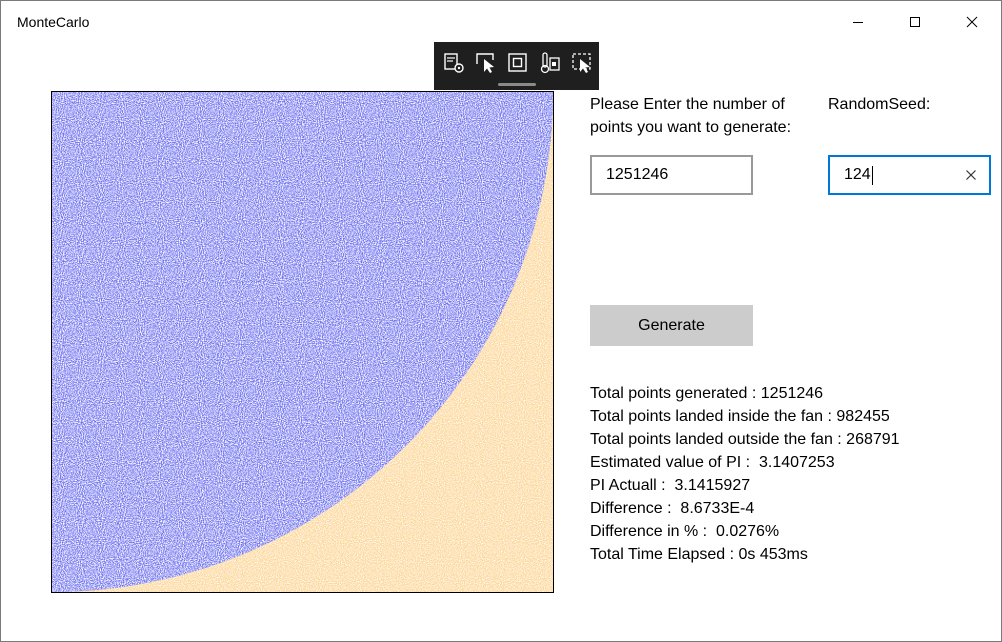  What do you see at coordinates (53, 22) in the screenshot?
I see `window-title: MonteCarlo` at bounding box center [53, 22].